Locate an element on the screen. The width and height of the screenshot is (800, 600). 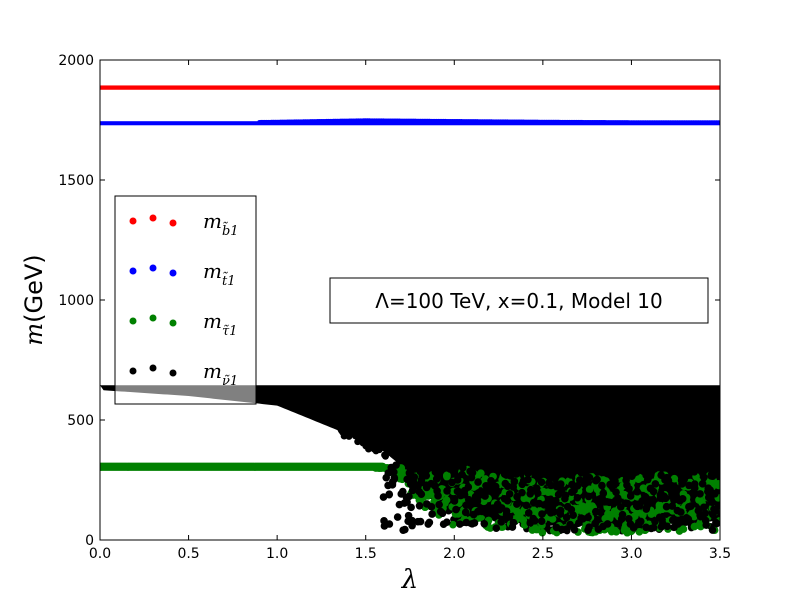
y-axis-label-m: m is located at coordinates (34, 334).